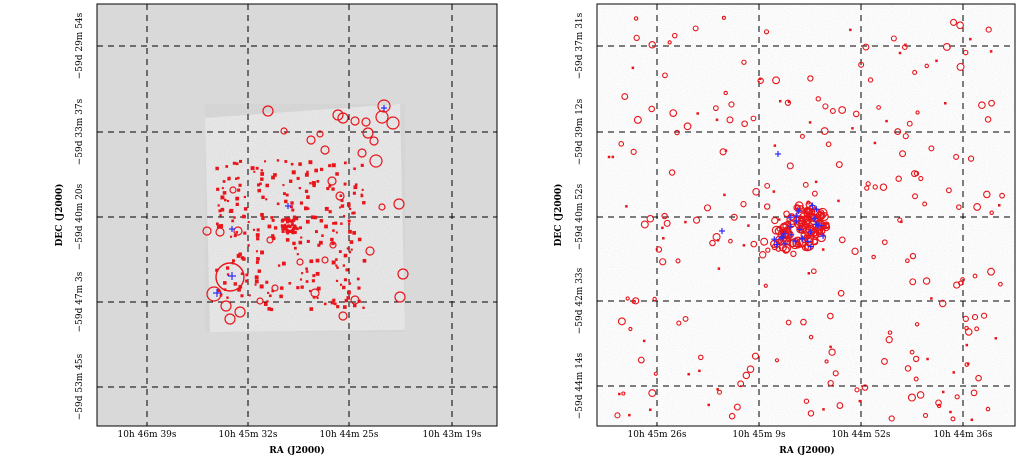 This screenshot has height=467, width=1035. What do you see at coordinates (80, 45) in the screenshot?
I see `dec-tick-label: −59d 29m 54s` at bounding box center [80, 45].